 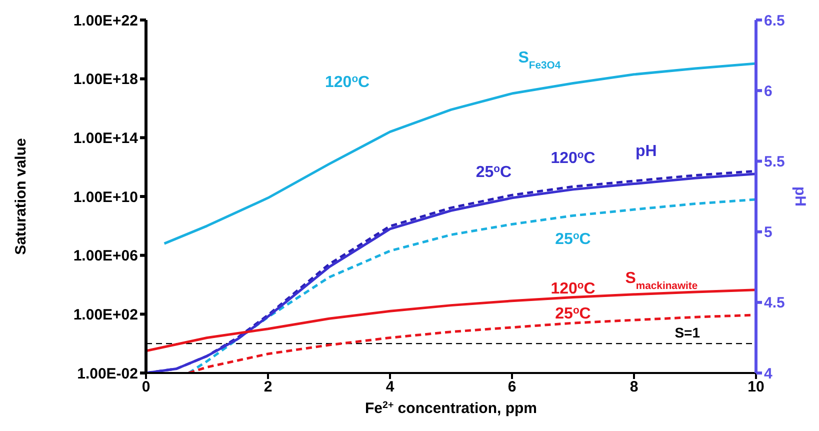 What do you see at coordinates (661, 281) in the screenshot?
I see `annotation: S$_{mackinawite}$` at bounding box center [661, 281].